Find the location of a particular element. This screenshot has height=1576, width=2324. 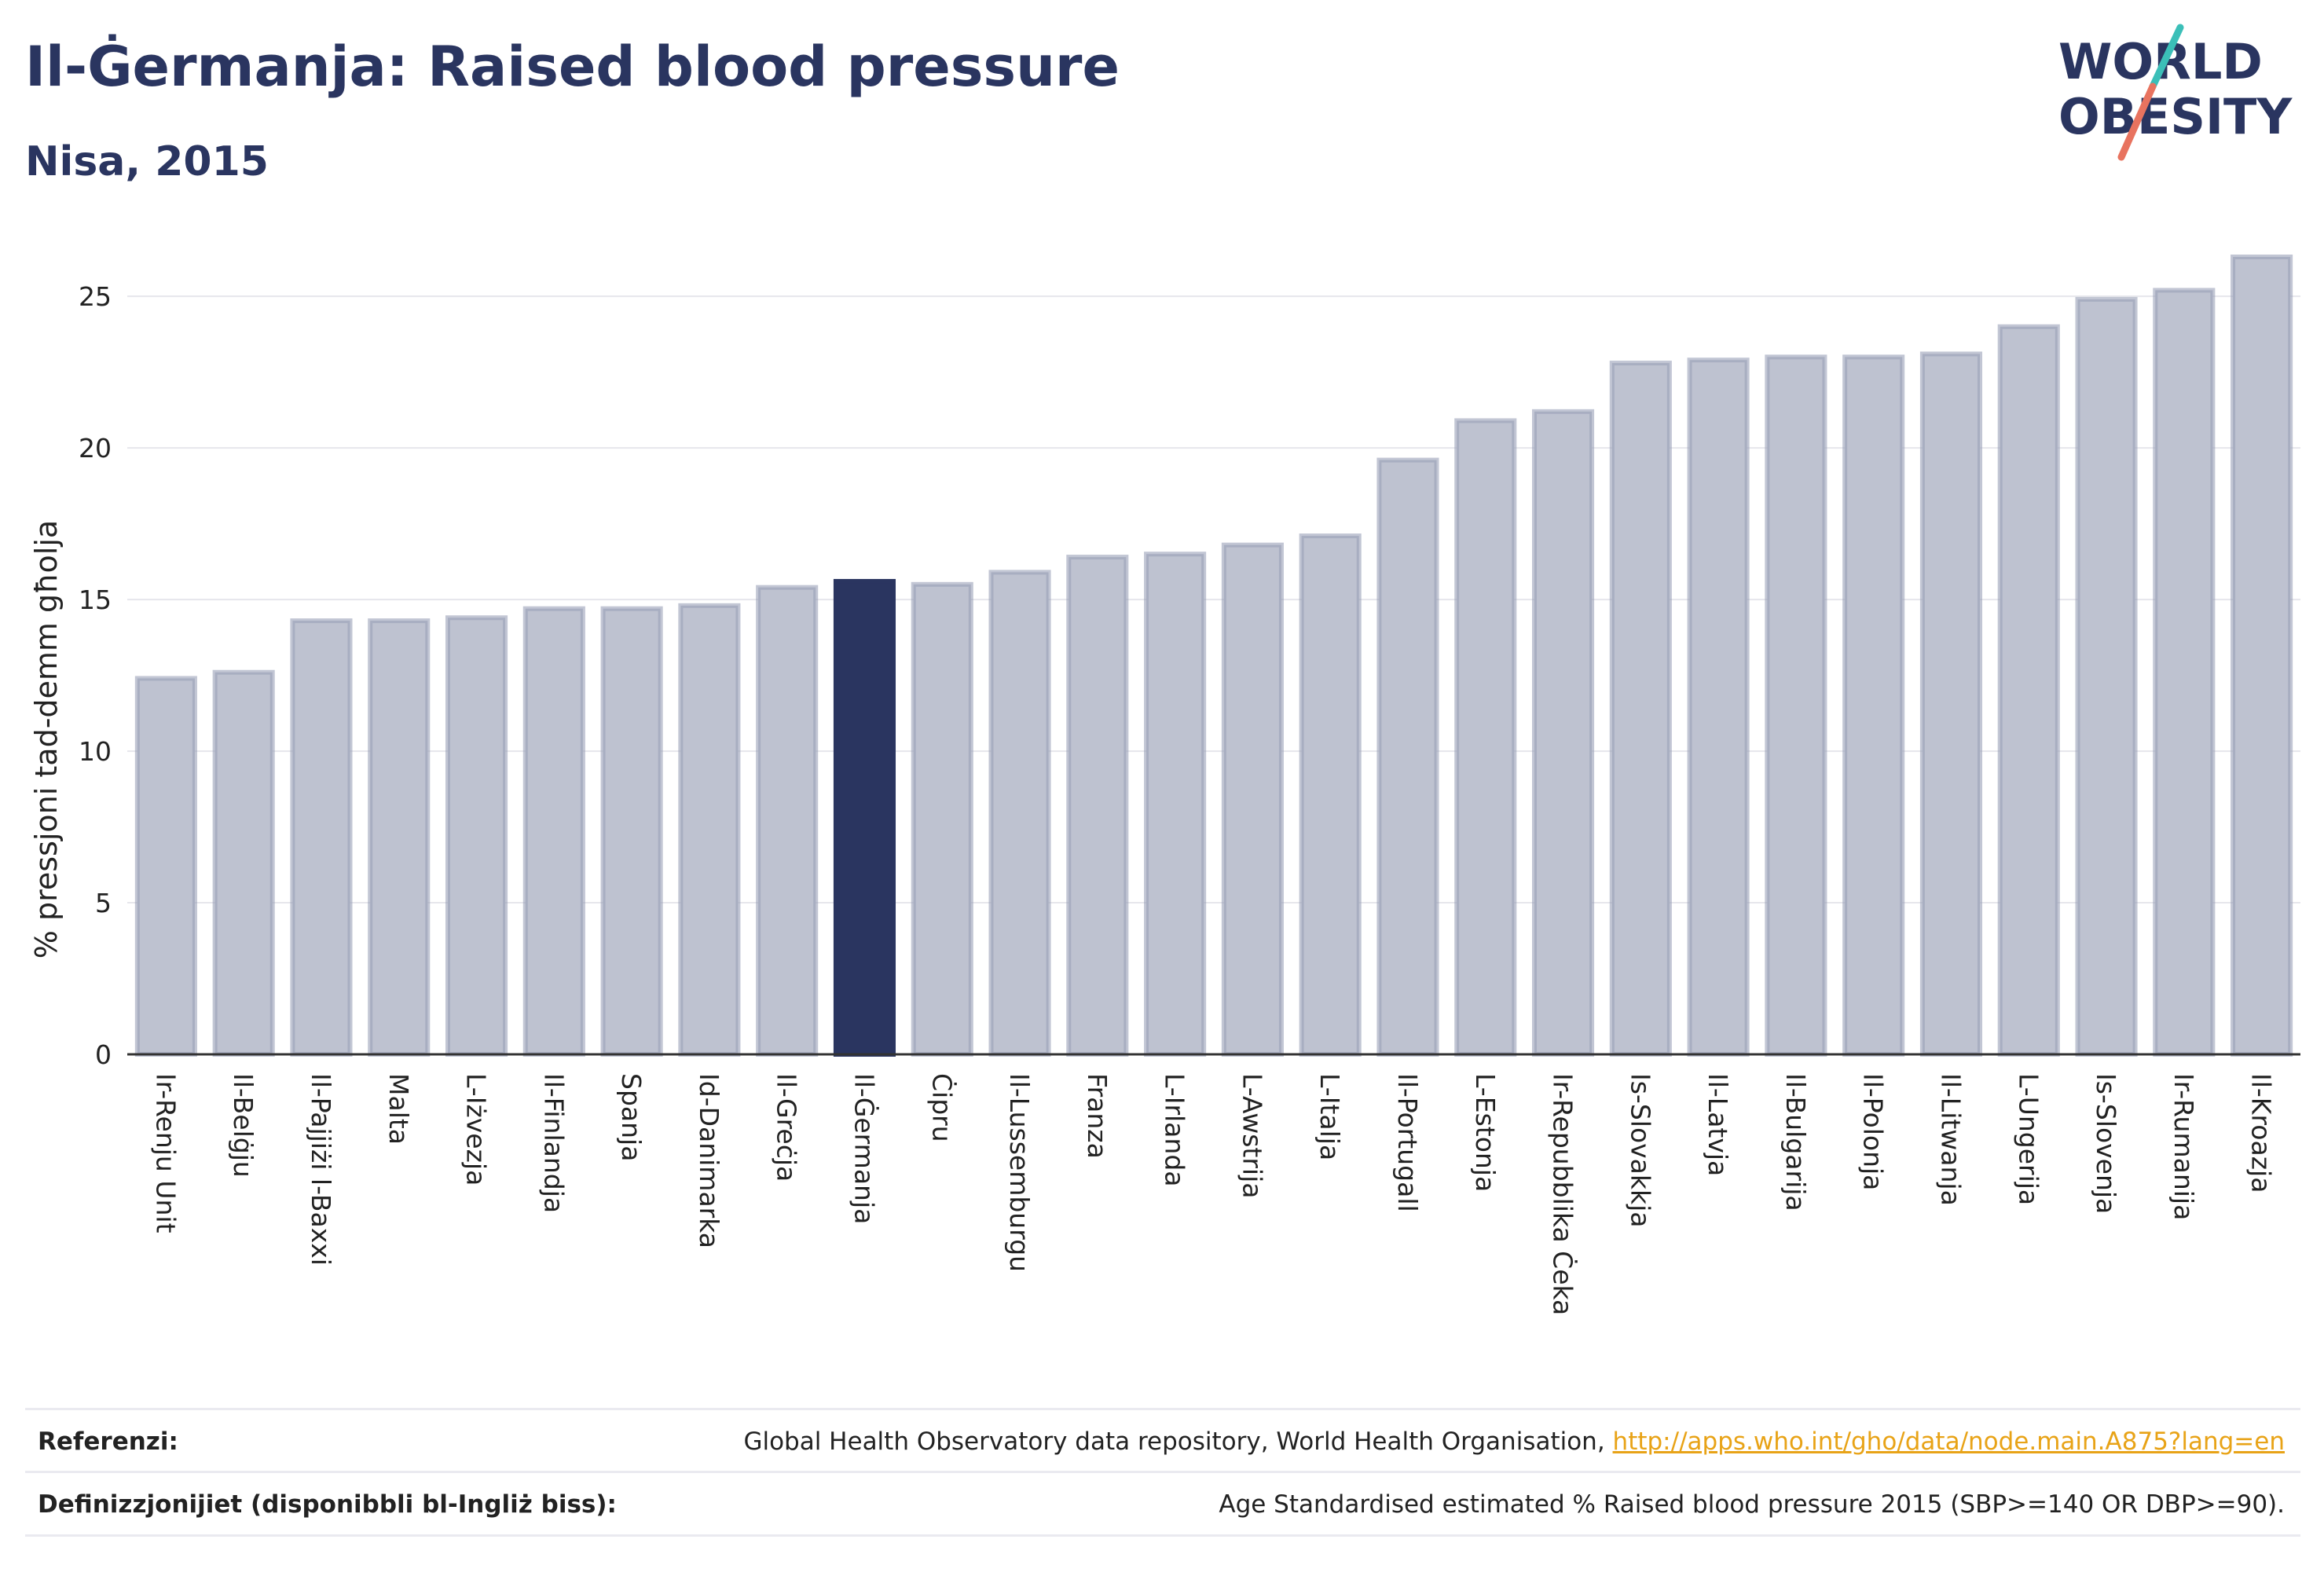

x-tick-label: Ir-Rumanija is located at coordinates (2183, 1146).